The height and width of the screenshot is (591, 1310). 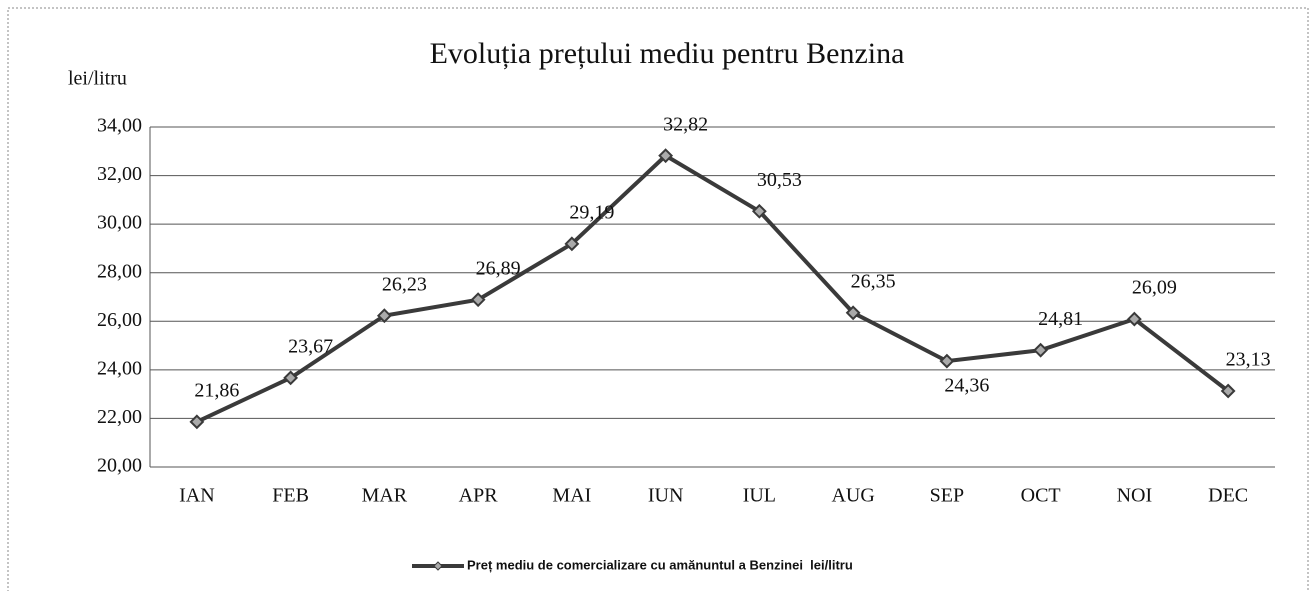 I want to click on y-tick-label: 26,00, so click(x=119, y=320).